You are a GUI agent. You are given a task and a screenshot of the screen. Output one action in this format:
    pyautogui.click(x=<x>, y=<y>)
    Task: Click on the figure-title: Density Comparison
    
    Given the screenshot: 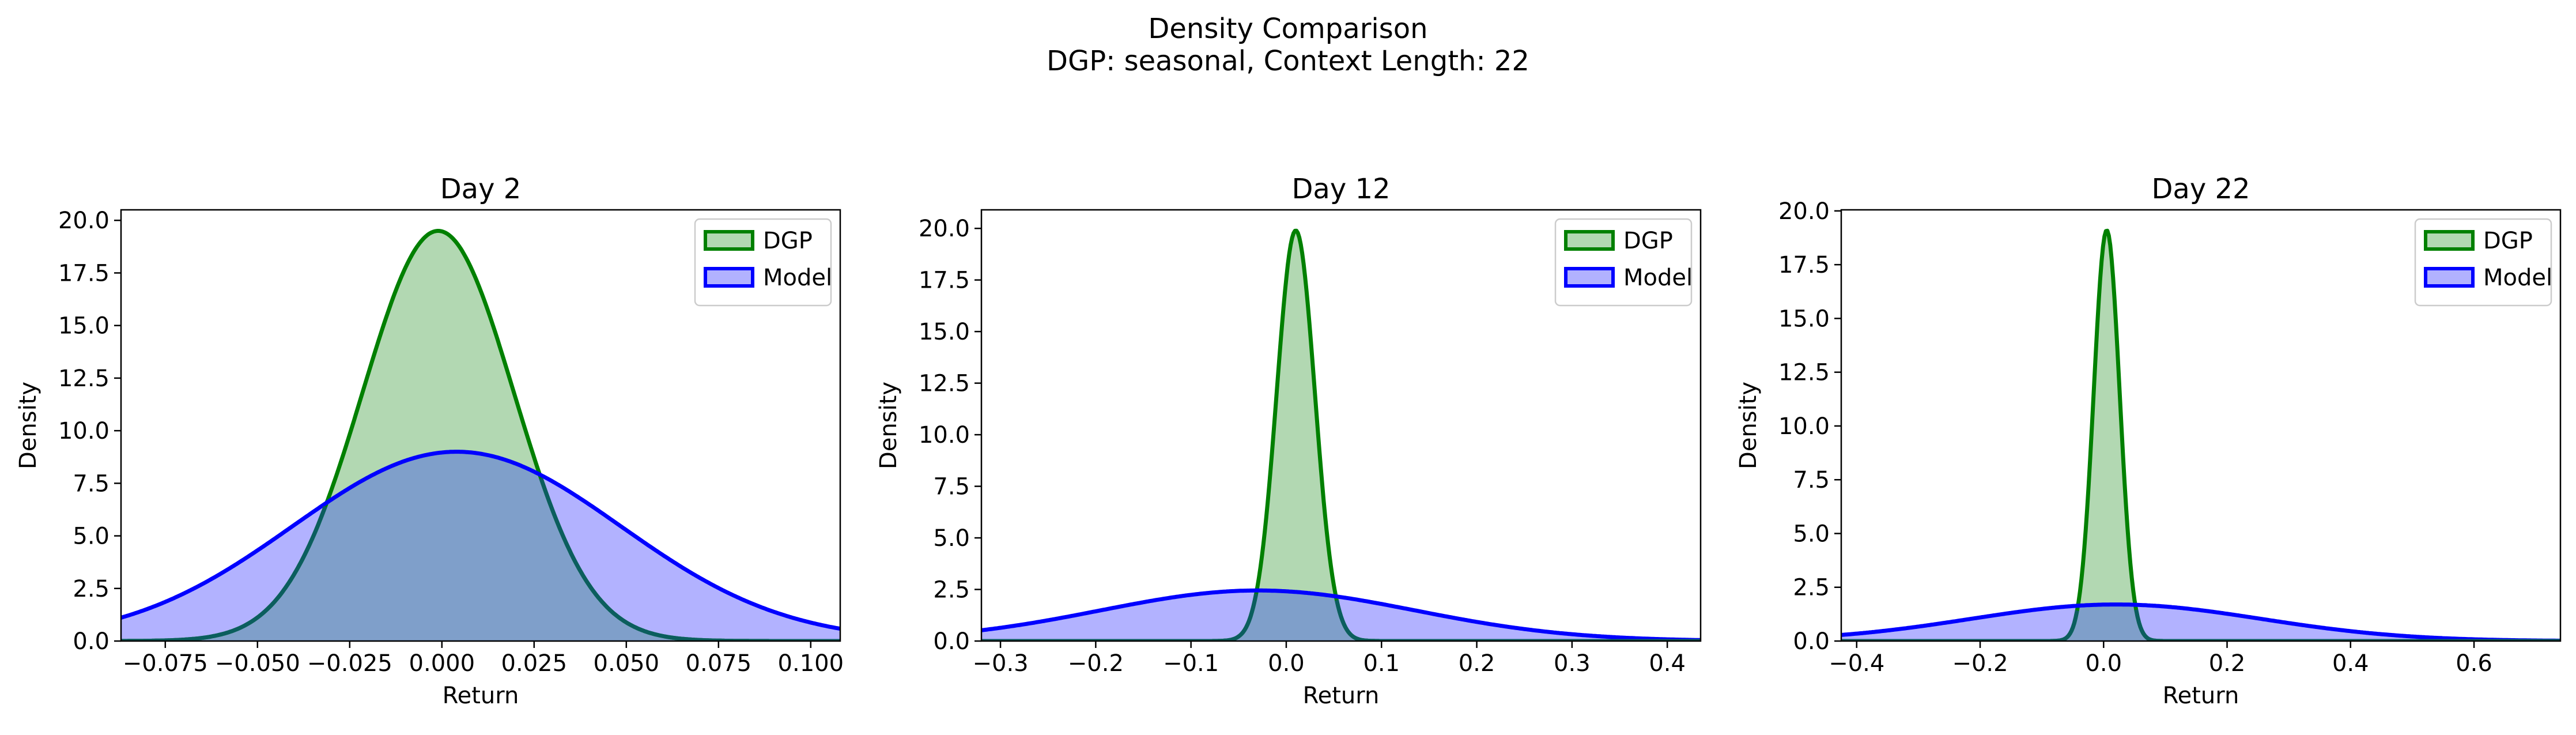 What is the action you would take?
    pyautogui.click(x=1287, y=29)
    